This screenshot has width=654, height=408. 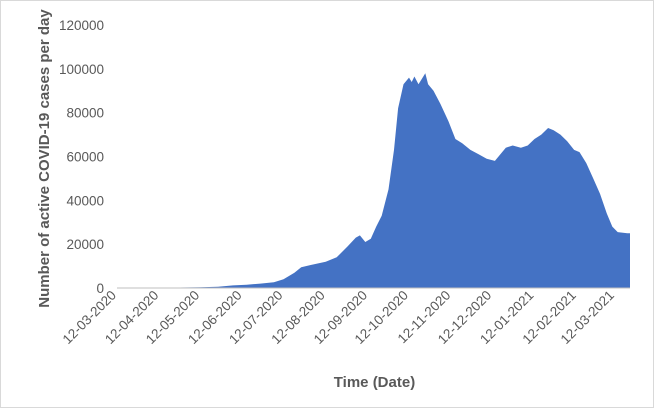 I want to click on y-tick-label: 100000, so click(x=81, y=69).